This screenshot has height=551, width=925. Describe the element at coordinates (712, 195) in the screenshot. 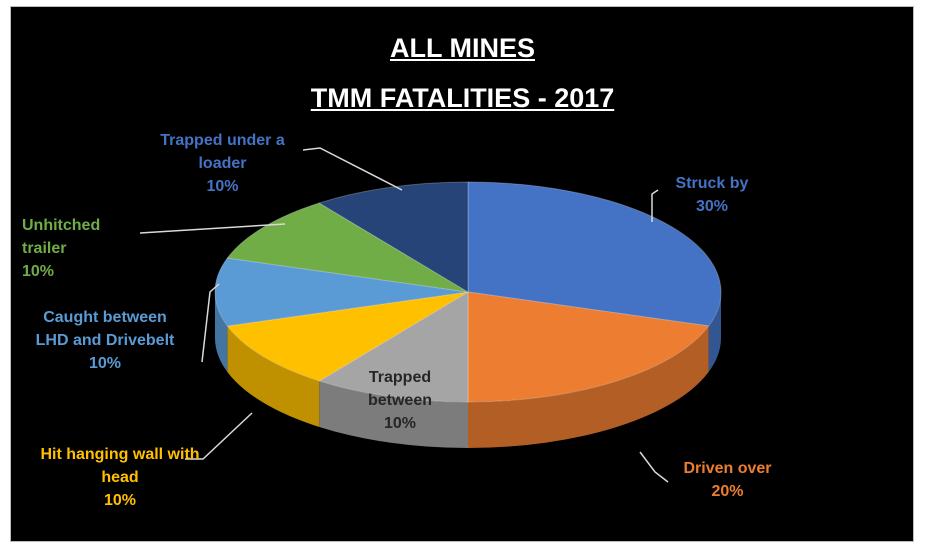

I see `data-label: Struck by 30%` at that location.